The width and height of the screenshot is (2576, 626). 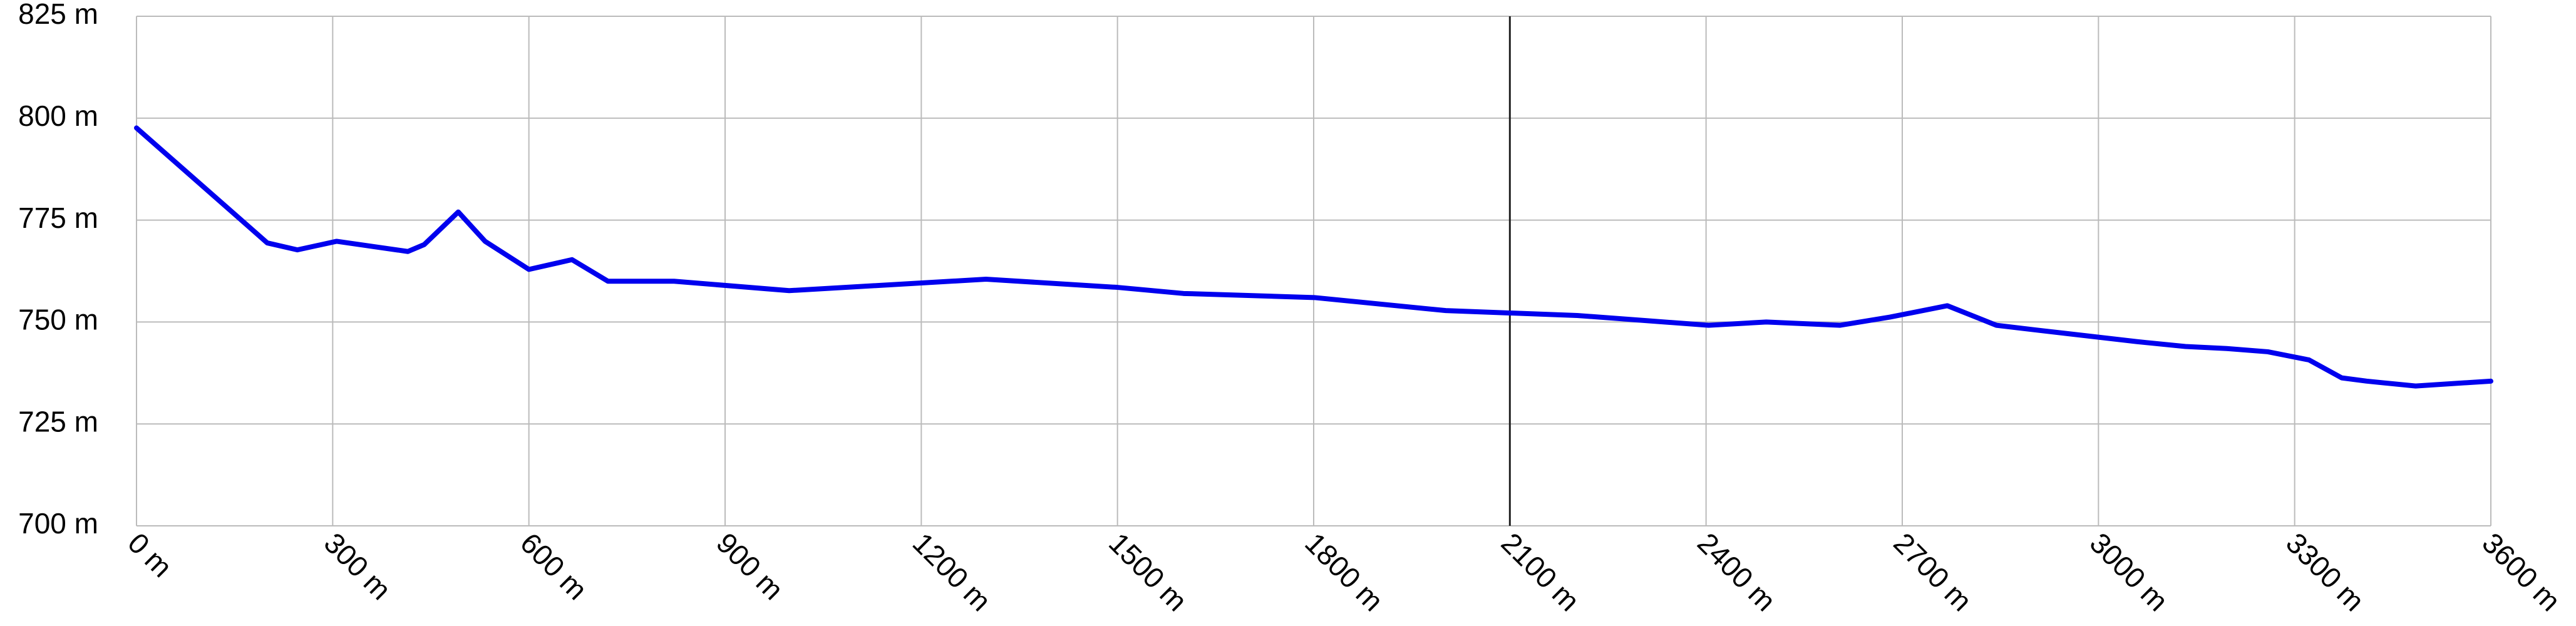 I want to click on y-tick-label: 775 m, so click(x=58, y=218).